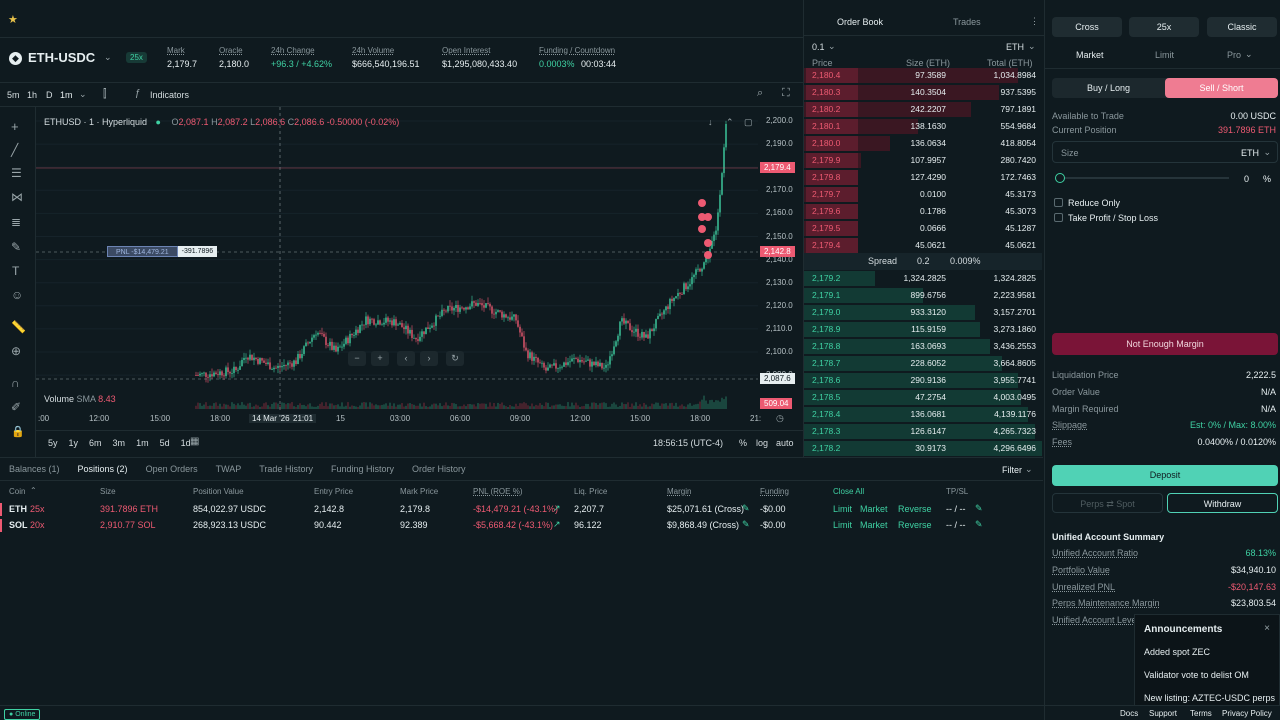 The height and width of the screenshot is (720, 1280). What do you see at coordinates (119, 443) in the screenshot?
I see `range-3m: 3m` at bounding box center [119, 443].